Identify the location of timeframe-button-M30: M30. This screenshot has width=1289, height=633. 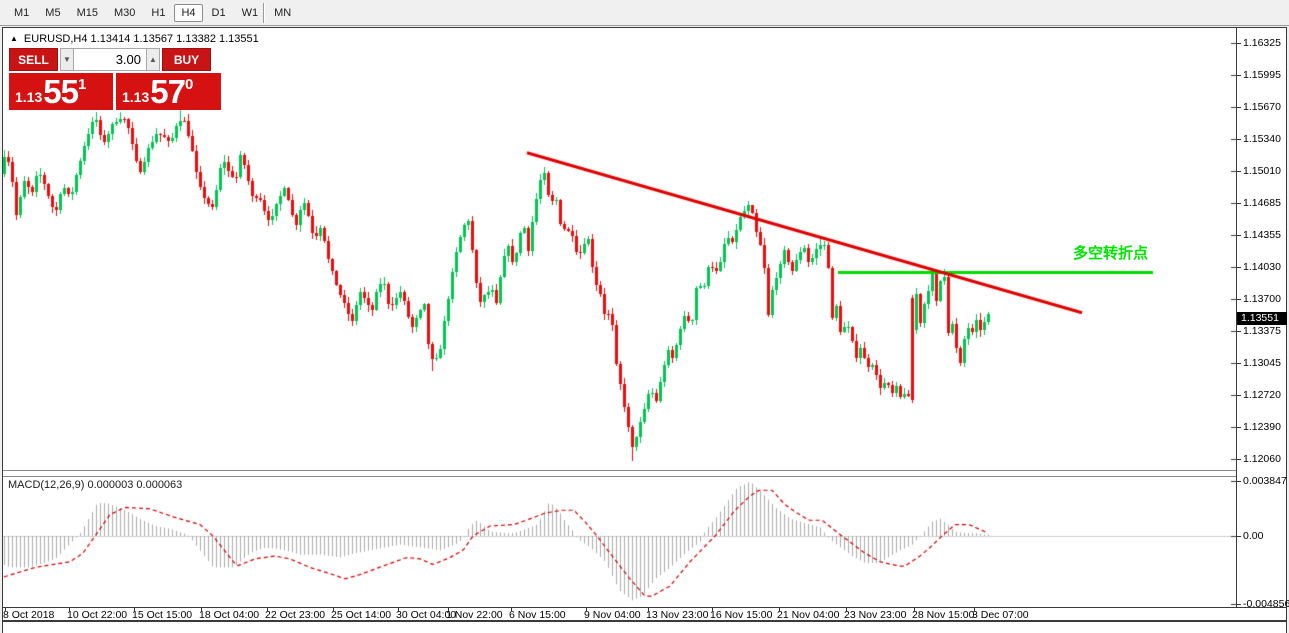
(124, 13).